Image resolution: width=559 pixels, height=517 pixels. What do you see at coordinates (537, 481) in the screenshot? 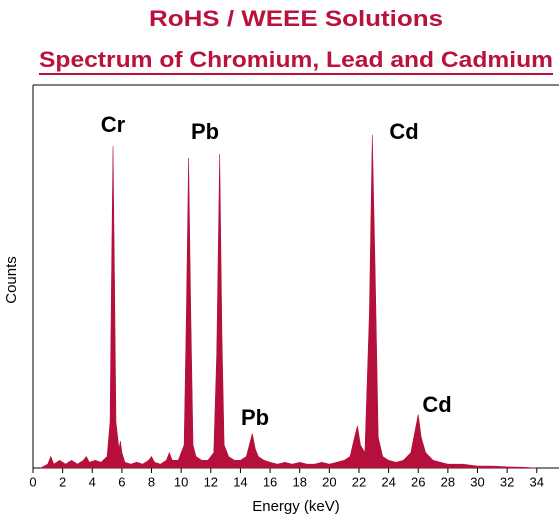
I see `x-tick-label: 34` at bounding box center [537, 481].